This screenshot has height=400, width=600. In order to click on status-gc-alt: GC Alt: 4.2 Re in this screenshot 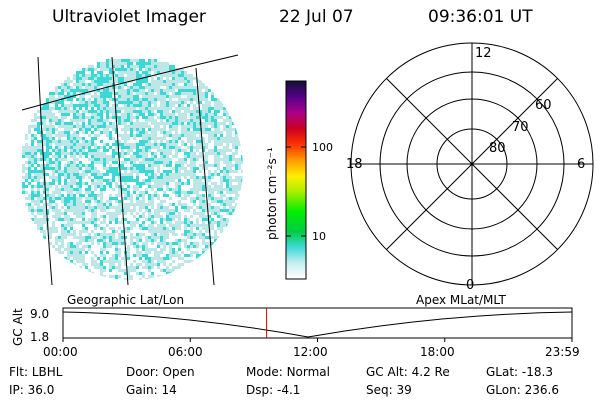, I will do `click(408, 372)`.